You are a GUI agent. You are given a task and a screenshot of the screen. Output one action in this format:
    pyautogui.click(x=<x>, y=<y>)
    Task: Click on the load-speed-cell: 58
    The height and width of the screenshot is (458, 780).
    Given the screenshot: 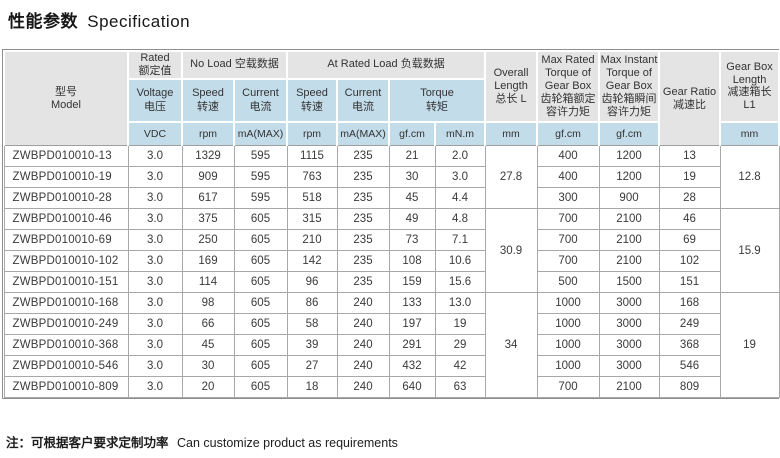 What is the action you would take?
    pyautogui.click(x=312, y=324)
    